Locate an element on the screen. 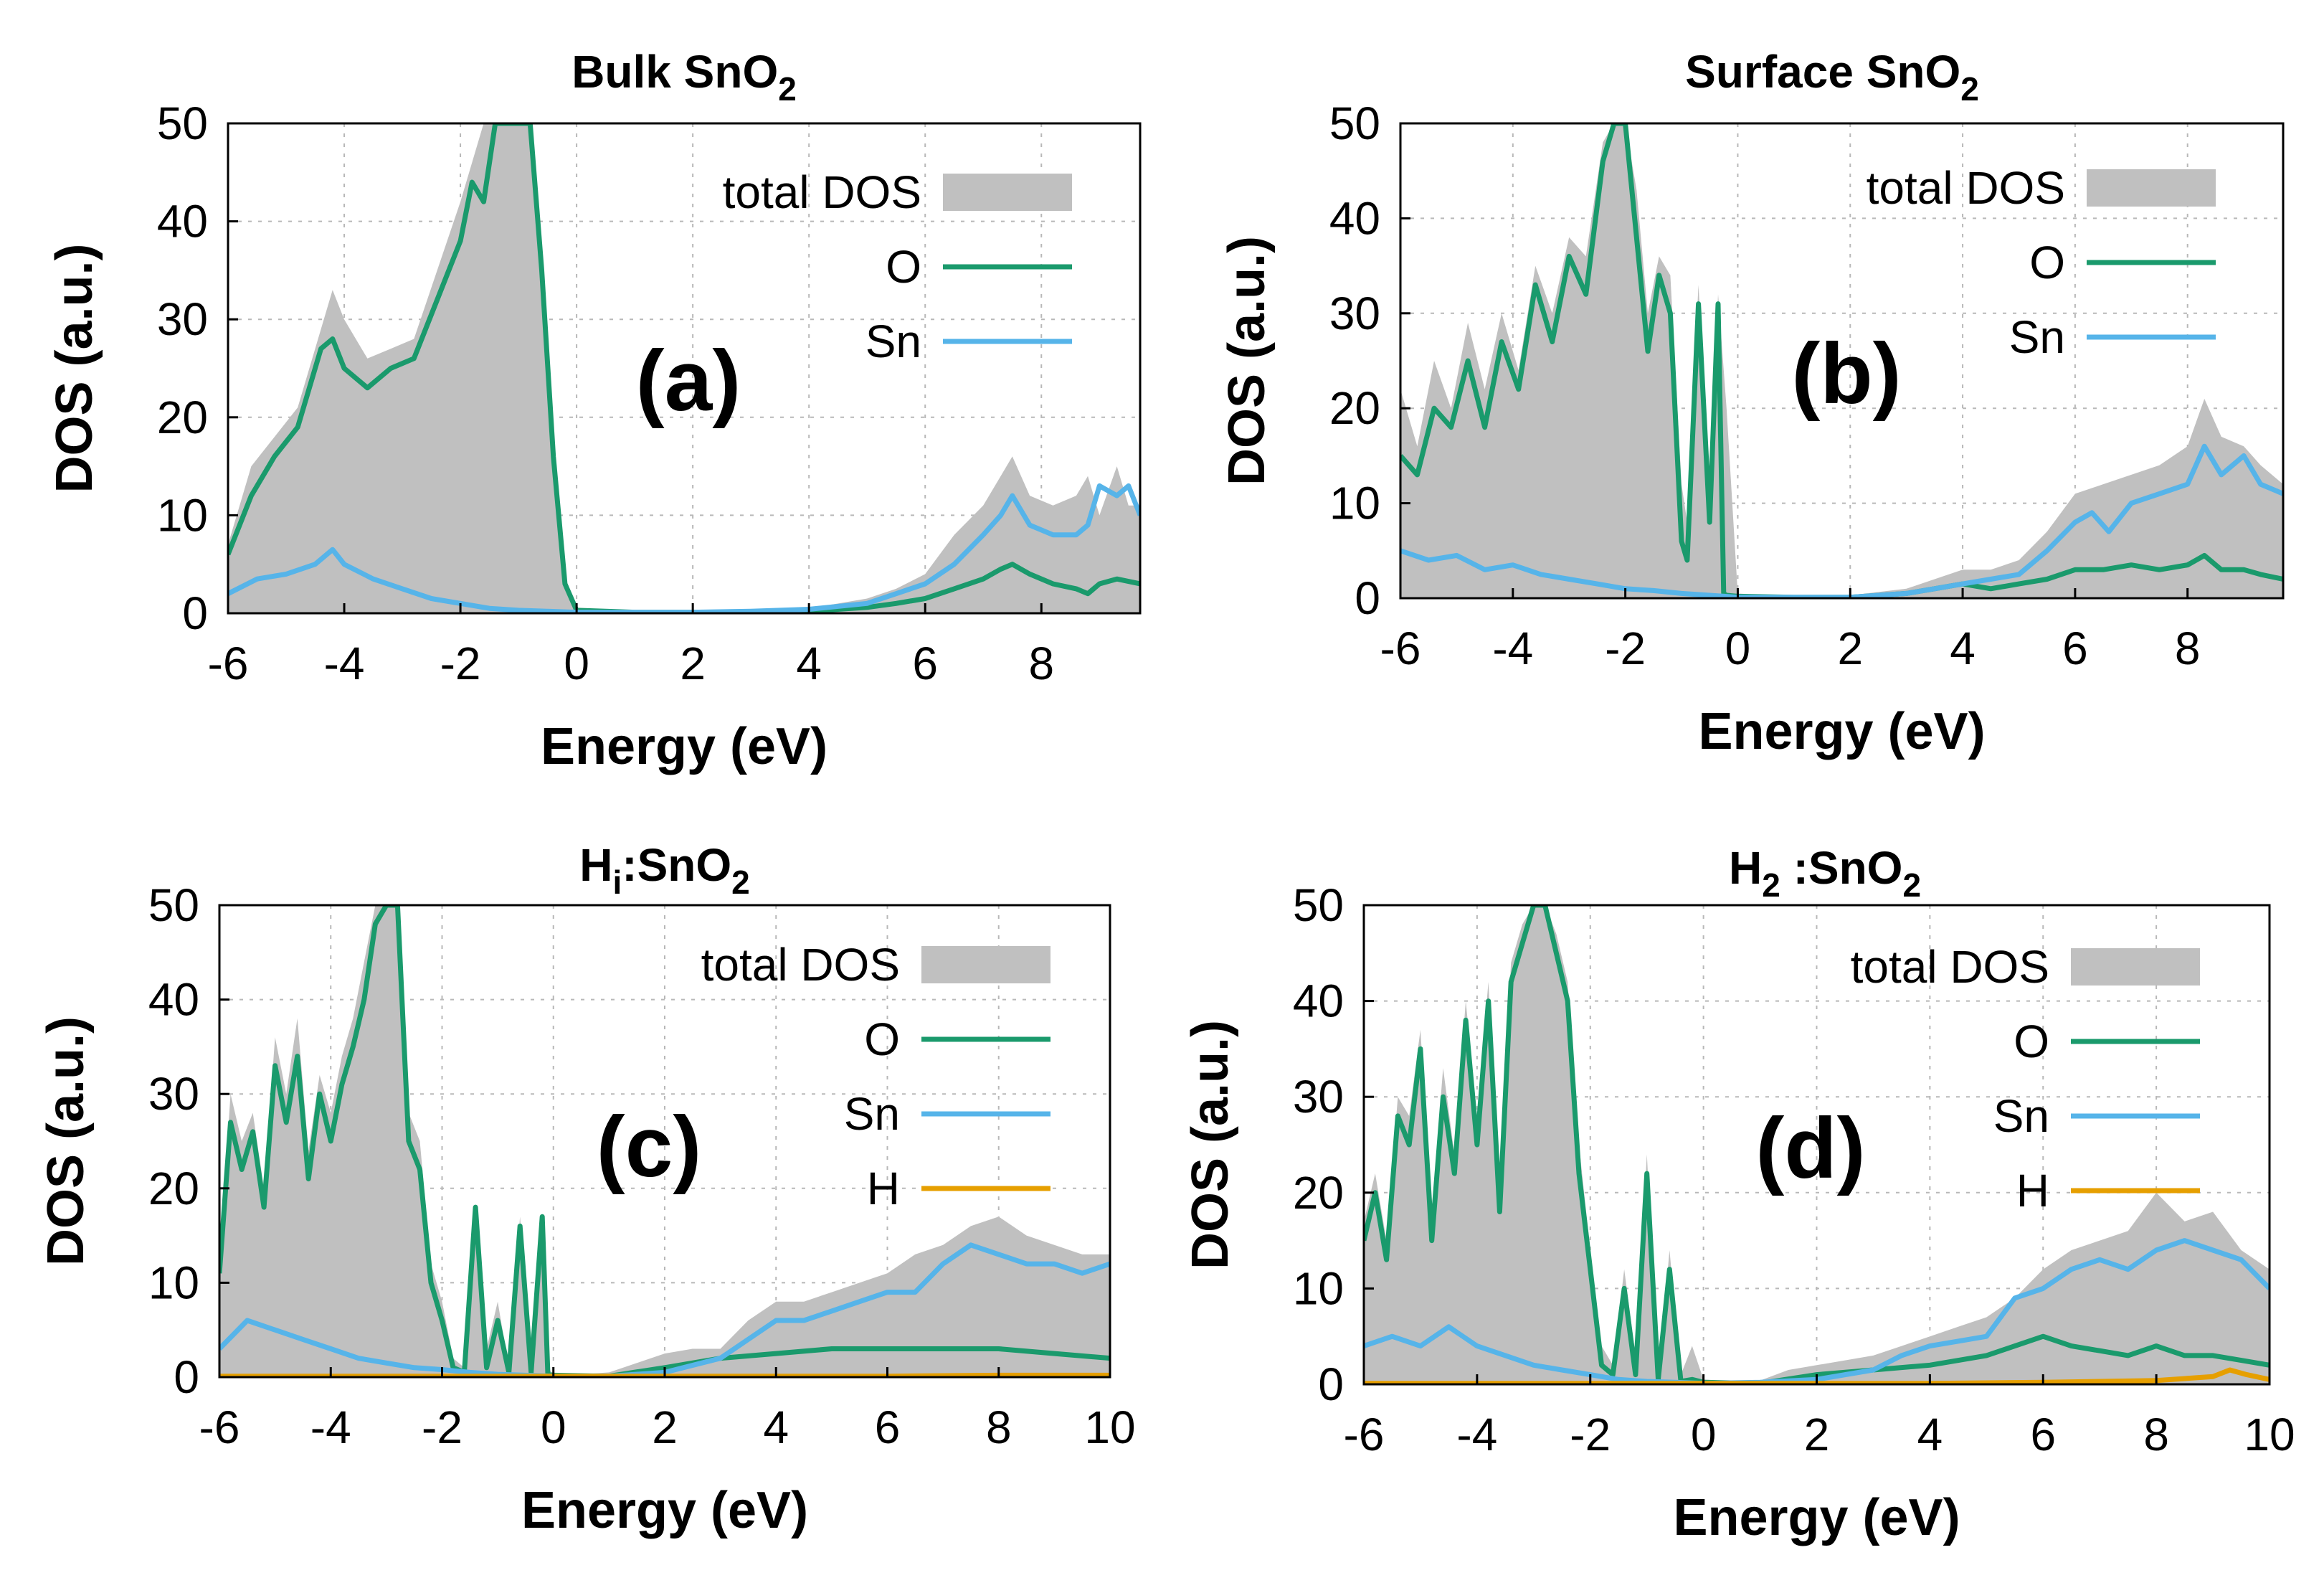  panel-label: (d) is located at coordinates (1810, 1148).